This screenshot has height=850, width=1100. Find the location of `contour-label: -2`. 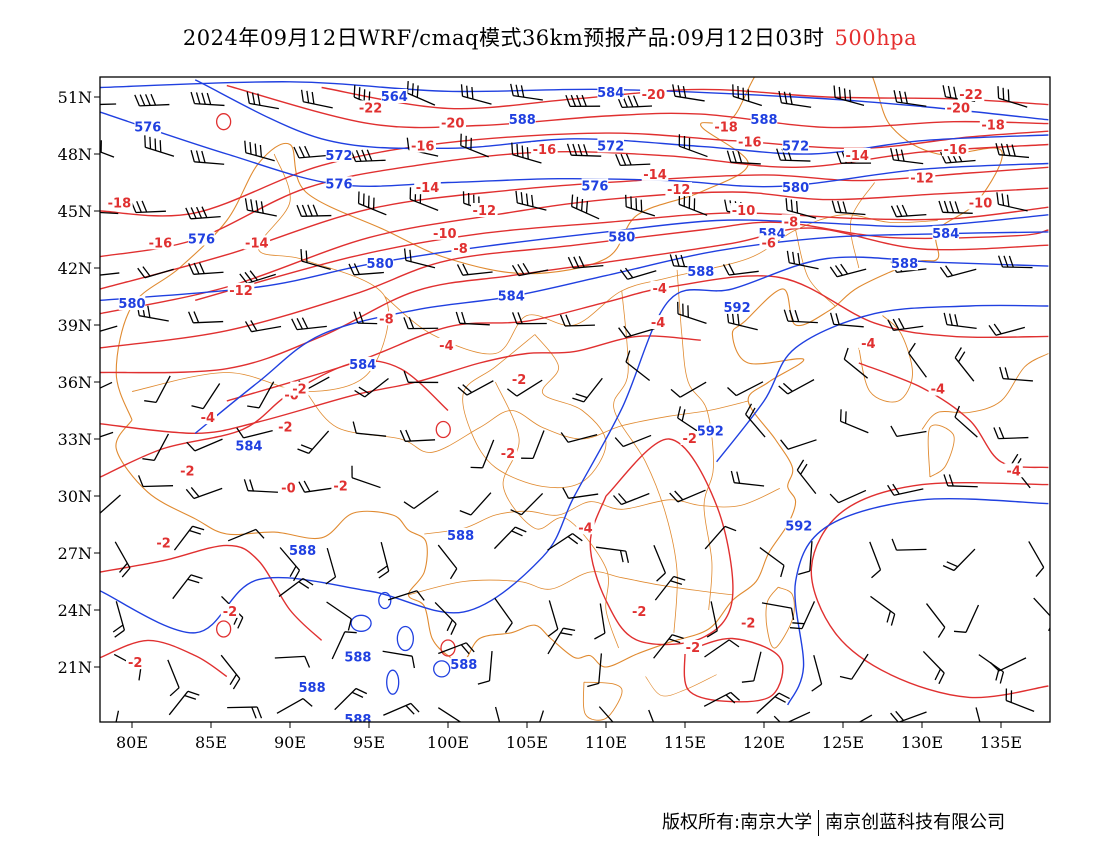

contour-label: -2 is located at coordinates (163, 544).